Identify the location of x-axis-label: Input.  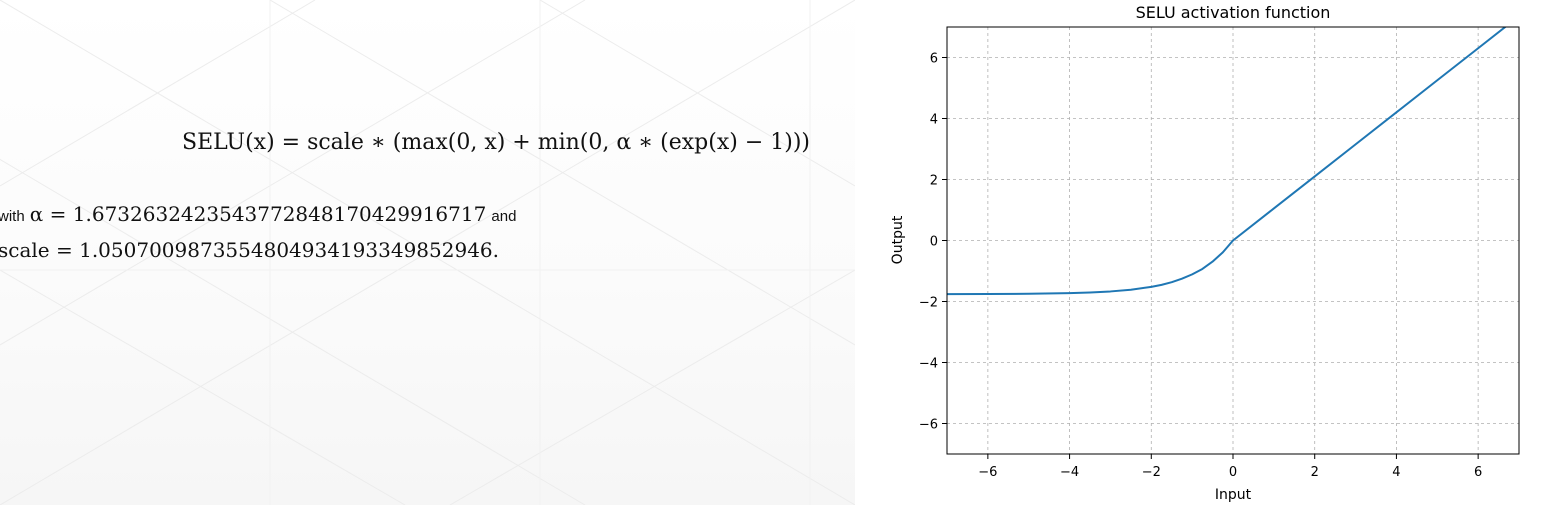
(1233, 495).